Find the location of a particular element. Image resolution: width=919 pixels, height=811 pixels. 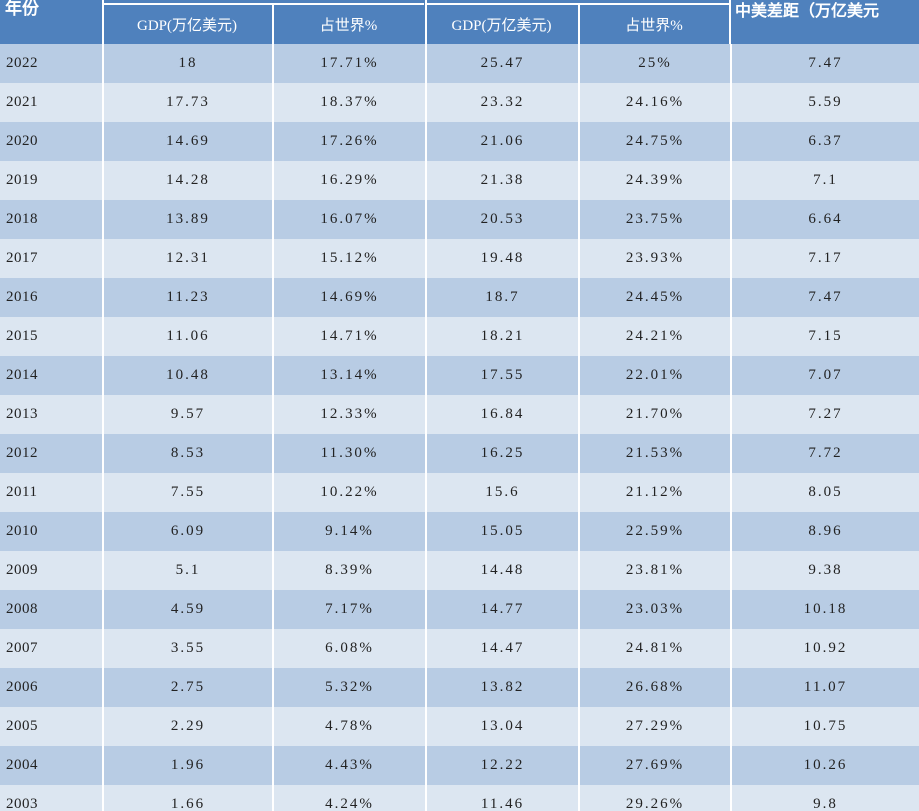

value-cell: 24.81% is located at coordinates (654, 648).